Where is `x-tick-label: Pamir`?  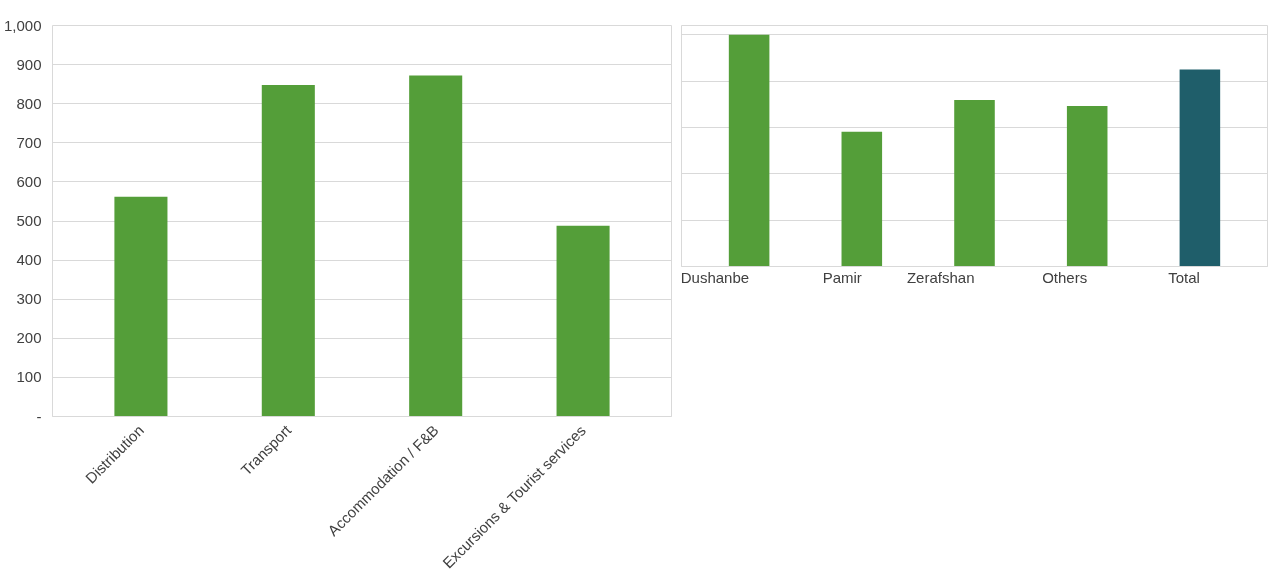
x-tick-label: Pamir is located at coordinates (842, 277).